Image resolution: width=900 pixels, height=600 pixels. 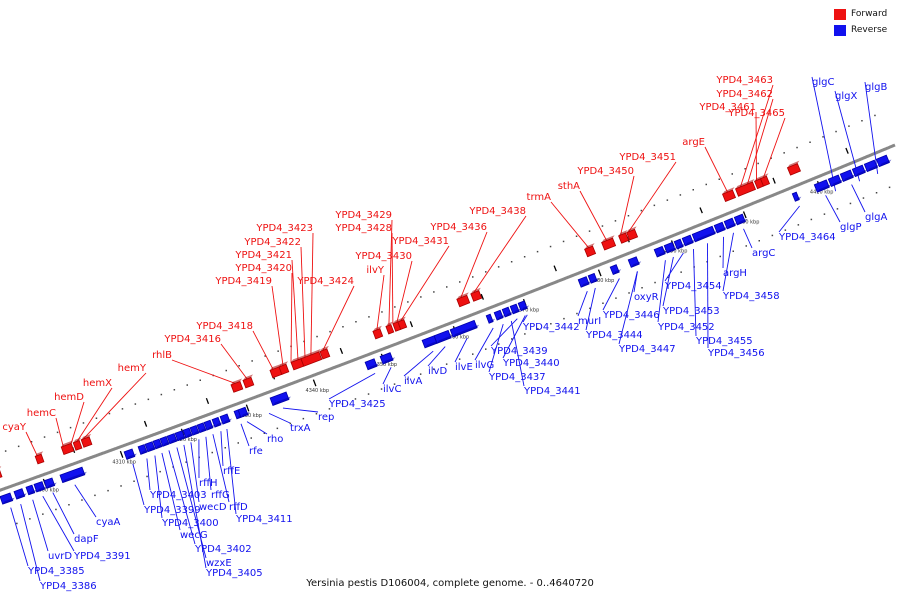 I want to click on forward-gene-label: trmA, so click(x=539, y=197).